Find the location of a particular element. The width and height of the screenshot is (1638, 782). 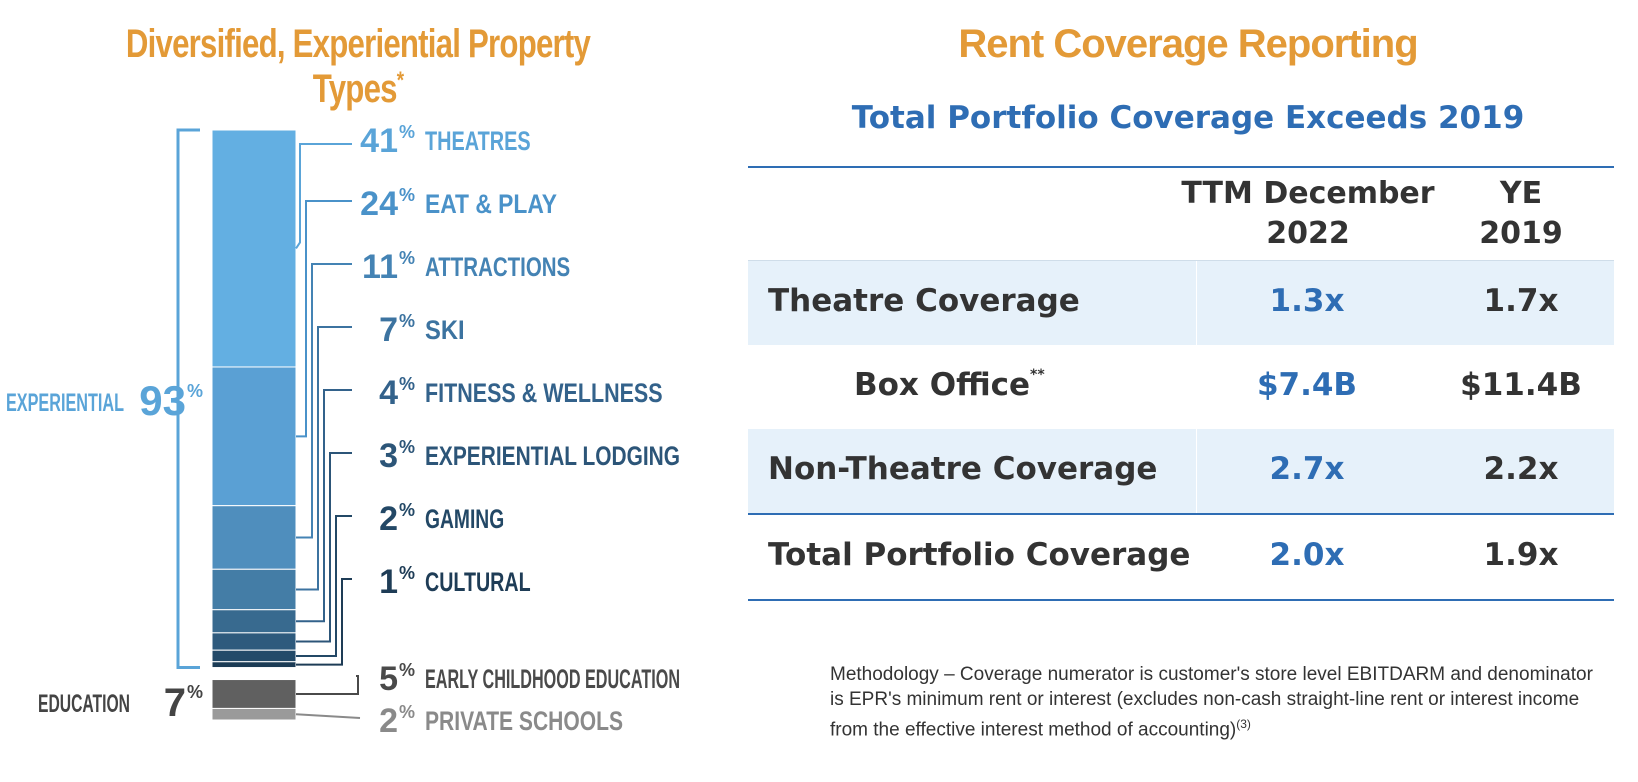

segment-percent-experiential-lodging: 3 is located at coordinates (388, 456).